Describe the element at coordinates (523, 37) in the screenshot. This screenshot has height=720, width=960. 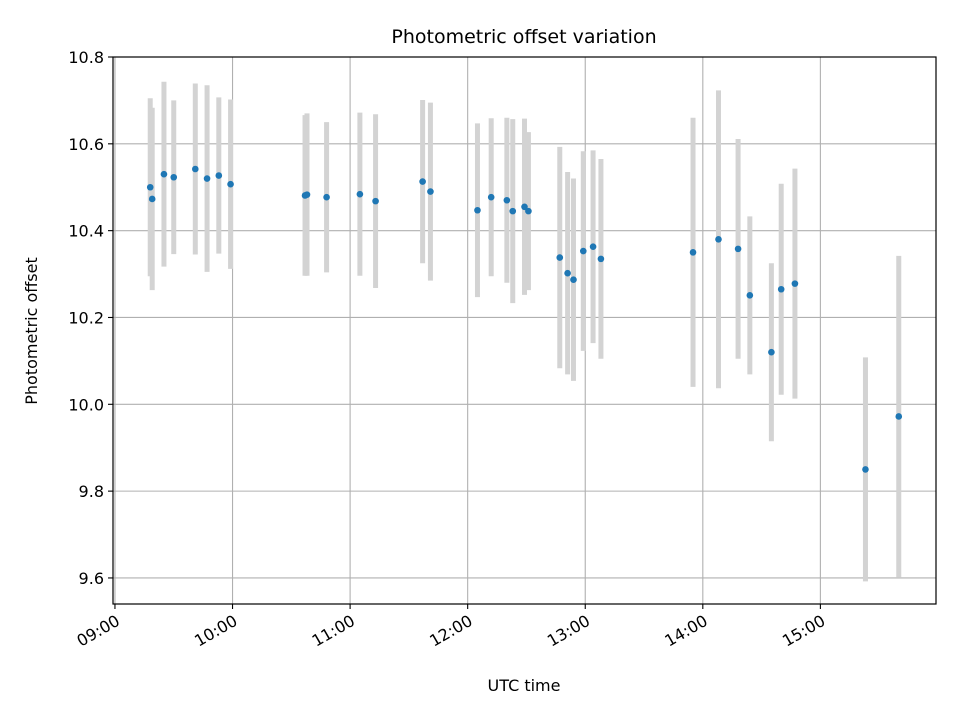
I see `chart-title: Photometric offset variation` at that location.